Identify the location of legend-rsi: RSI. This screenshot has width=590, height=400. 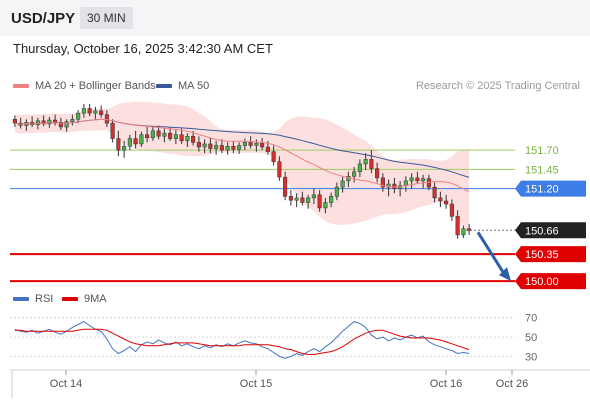
(33, 299).